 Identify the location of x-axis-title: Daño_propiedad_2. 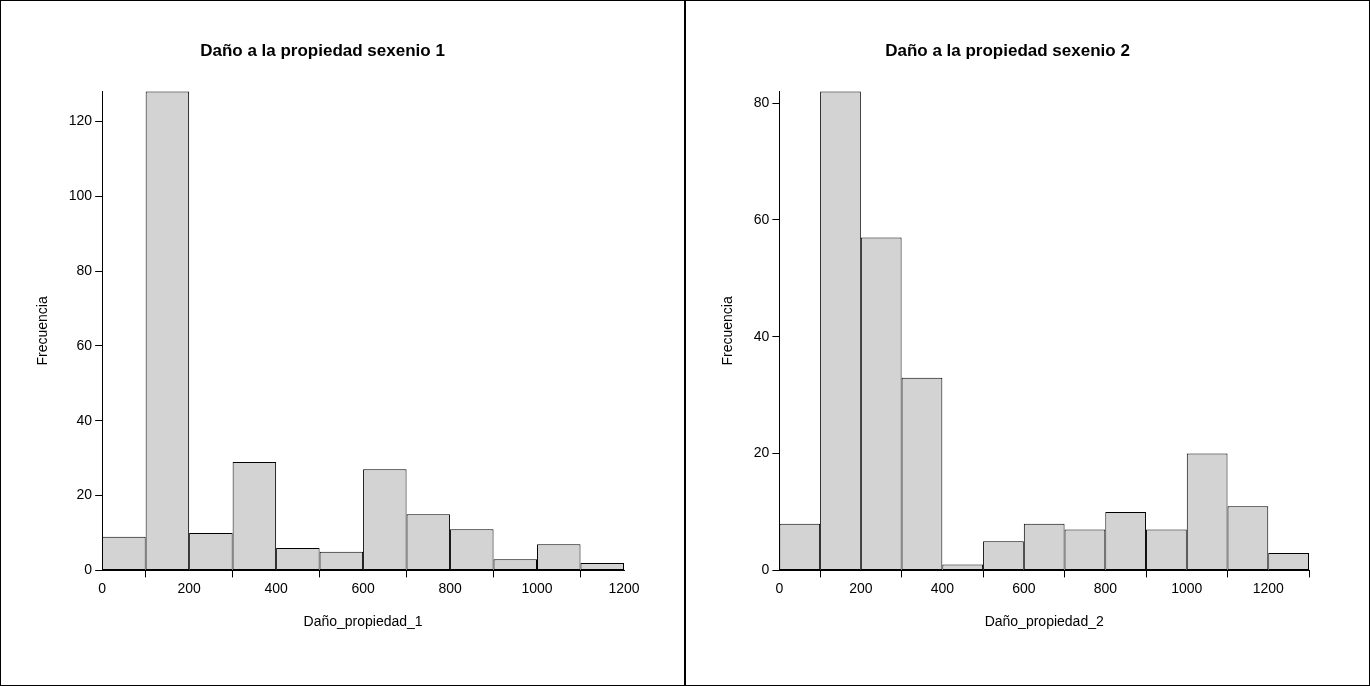
(1044, 621).